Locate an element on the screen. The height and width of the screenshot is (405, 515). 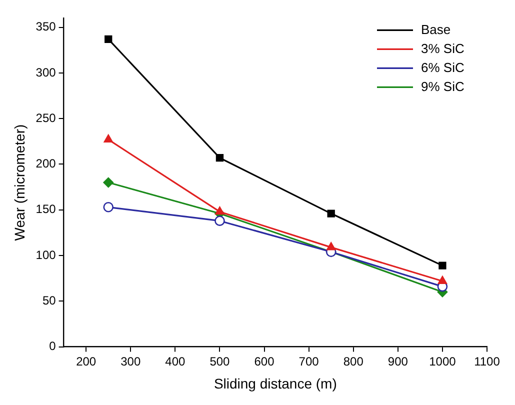
x-axis-title: Sliding distance (m) is located at coordinates (275, 383).